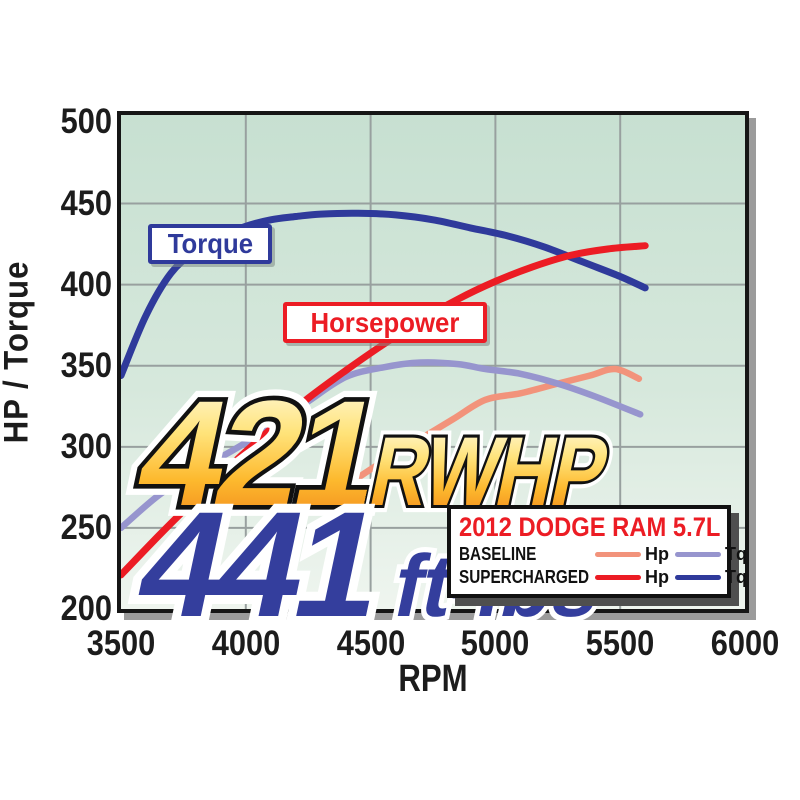 The image size is (800, 800). I want to click on supercharged-tq-swatch, so click(698, 577).